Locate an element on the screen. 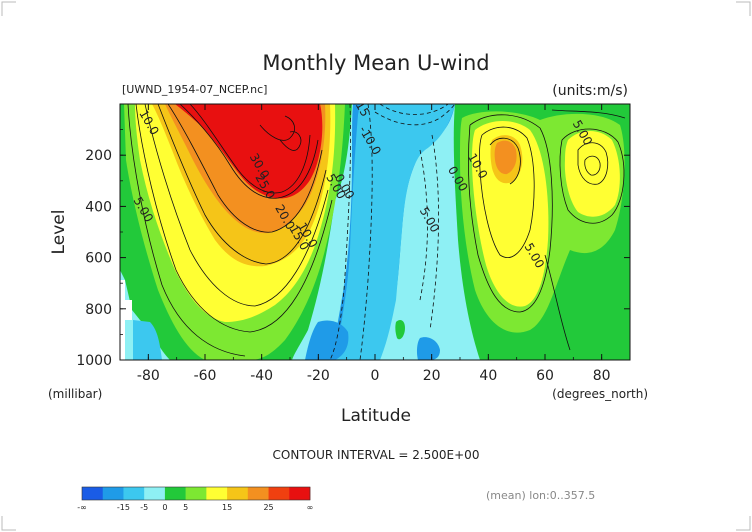  colorbar-label: 5 is located at coordinates (185, 507).